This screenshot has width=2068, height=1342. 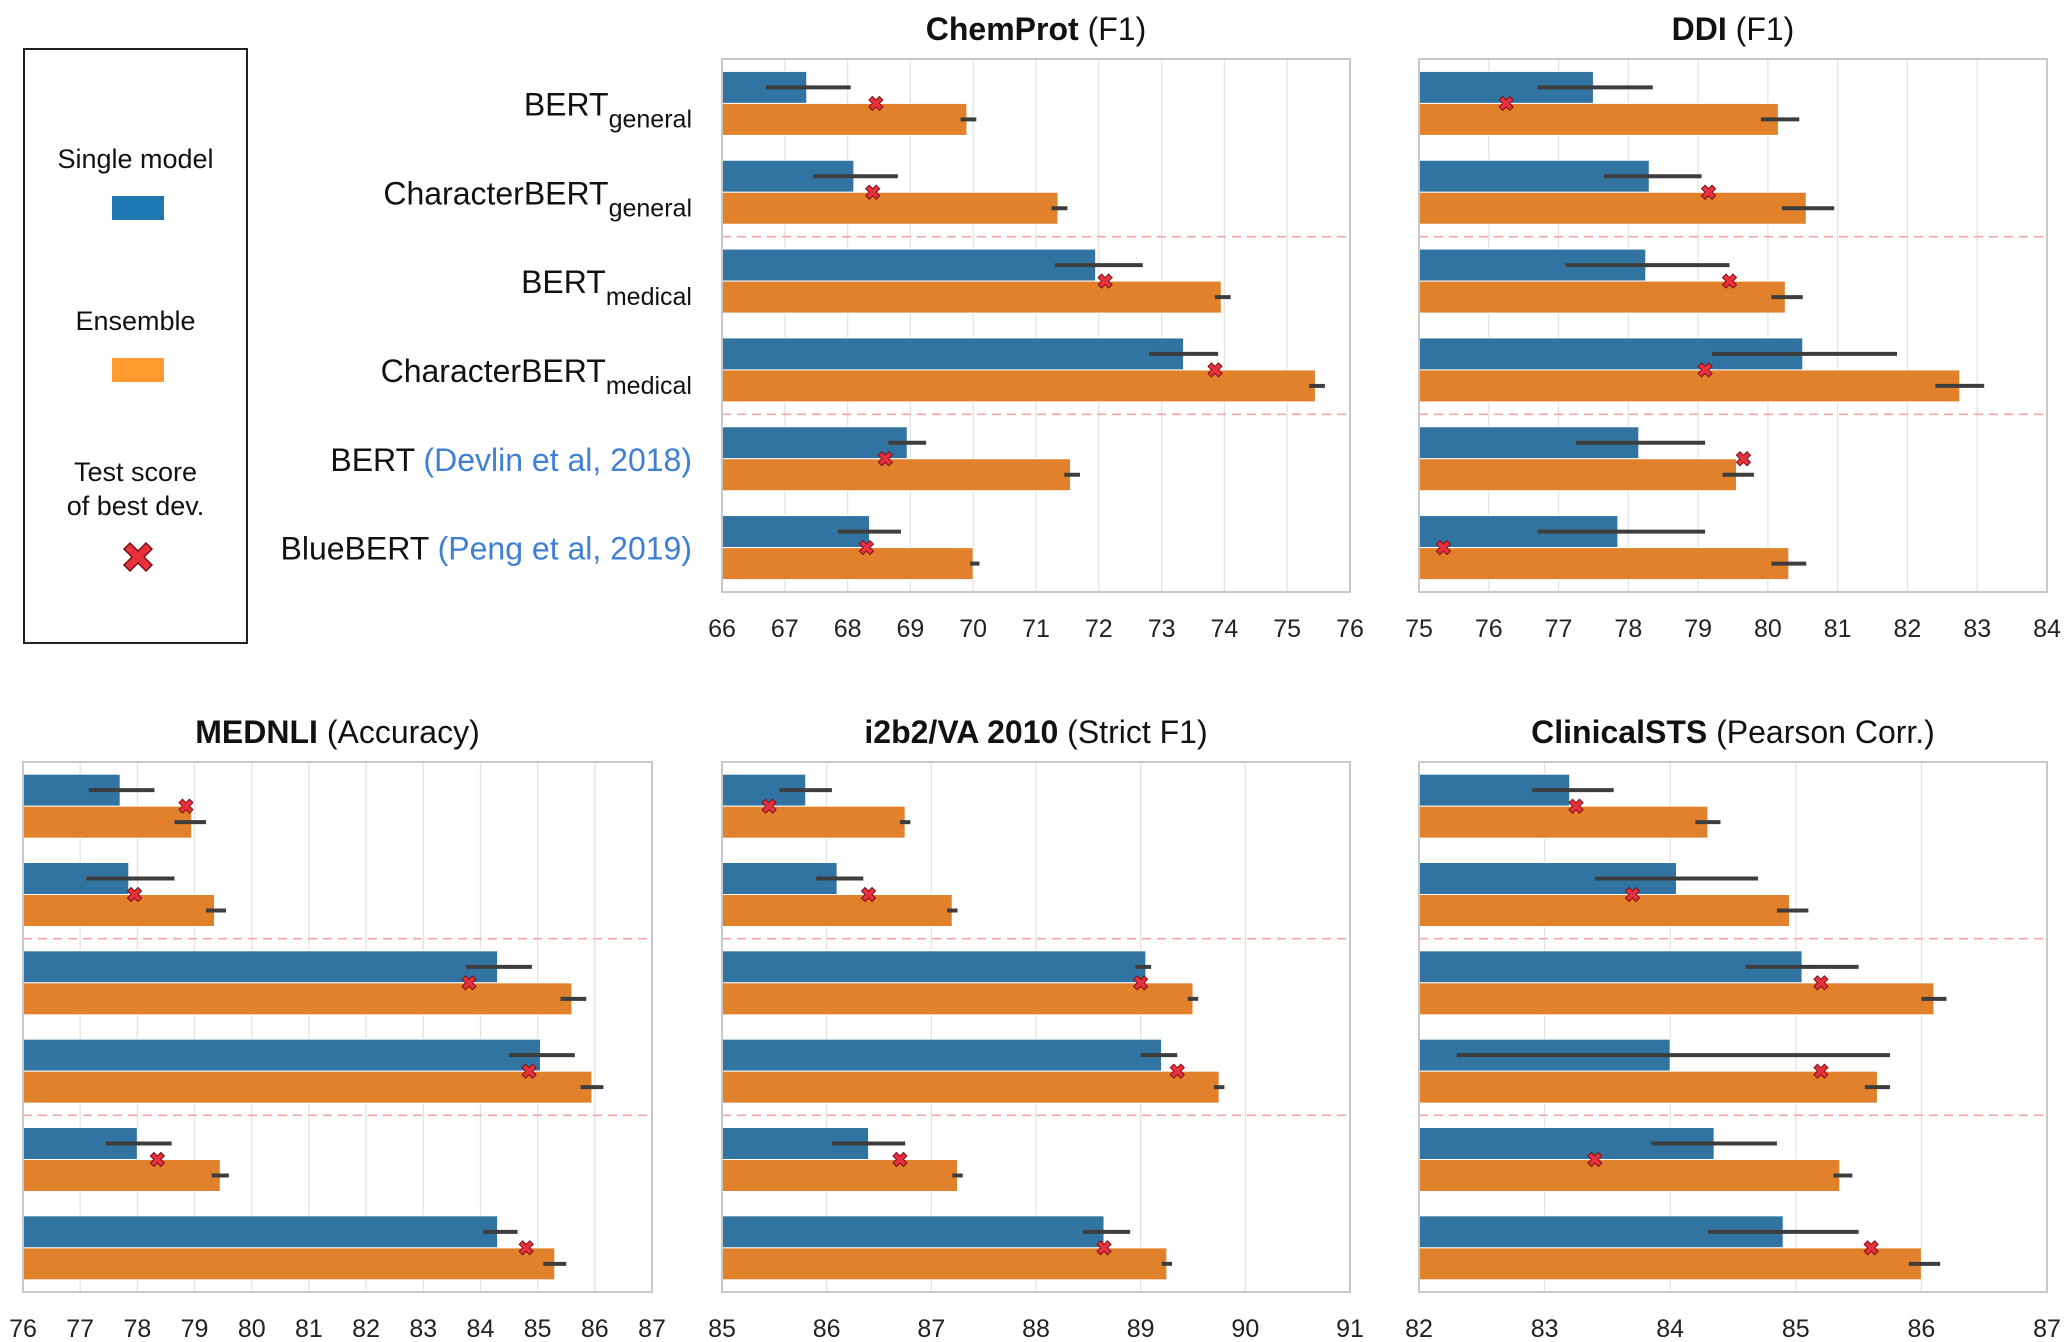 I want to click on x-tick-label: 74, so click(x=1224, y=629).